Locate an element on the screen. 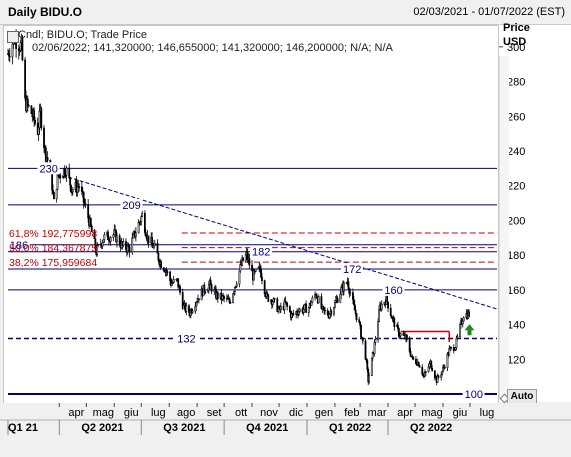 Image resolution: width=571 pixels, height=457 pixels. y-tick-label: 200 is located at coordinates (516, 221).